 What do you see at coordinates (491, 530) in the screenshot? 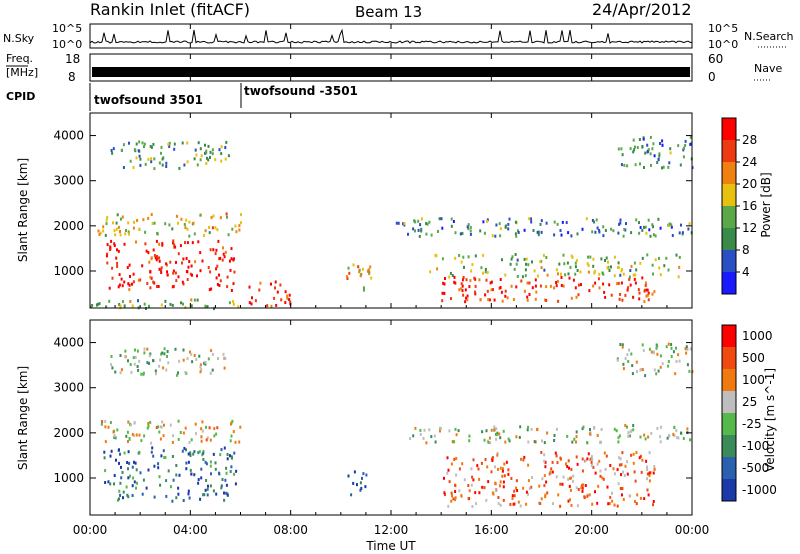
I see `x-tick-label: 16:00` at bounding box center [491, 530].